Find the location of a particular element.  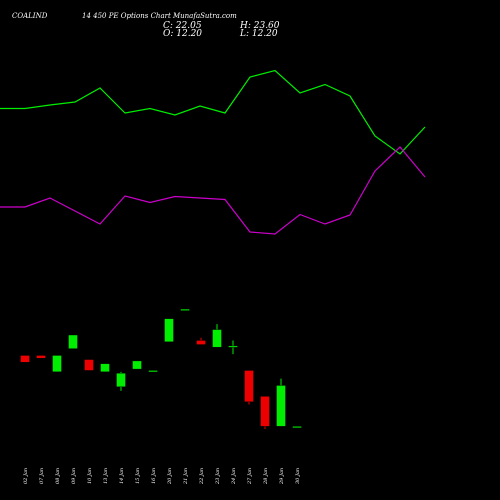

x-tick-label-3: 09 Jan is located at coordinates (74, 476).